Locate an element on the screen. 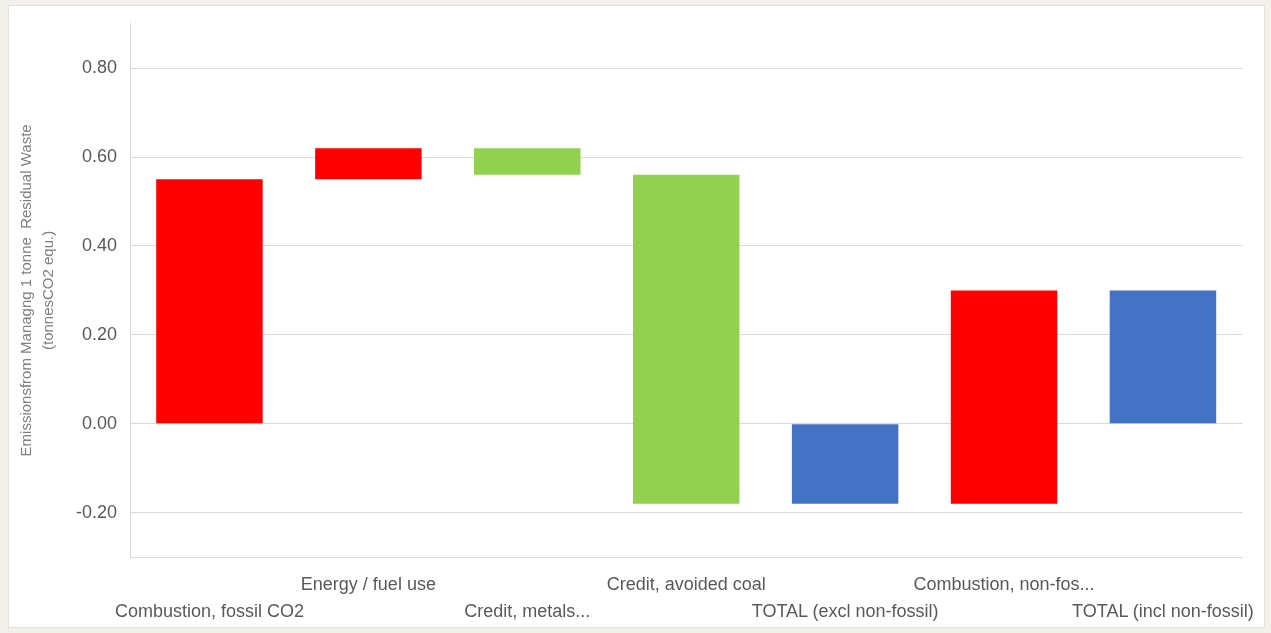  x-tick-label: TOTAL (incl non-fossil) is located at coordinates (1163, 611).